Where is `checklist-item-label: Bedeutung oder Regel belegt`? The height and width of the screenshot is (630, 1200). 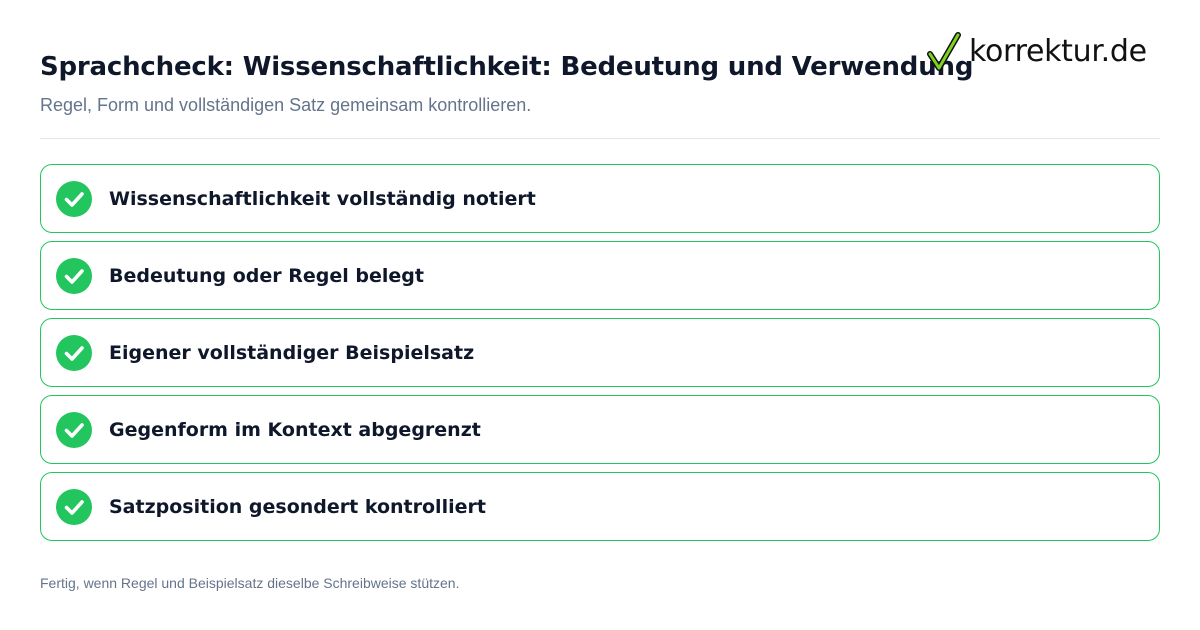
checklist-item-label: Bedeutung oder Regel belegt is located at coordinates (266, 275).